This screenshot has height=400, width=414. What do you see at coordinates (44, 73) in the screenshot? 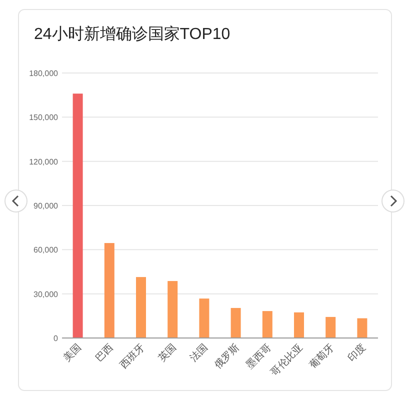
I see `y-tick-label: 180,000` at bounding box center [44, 73].